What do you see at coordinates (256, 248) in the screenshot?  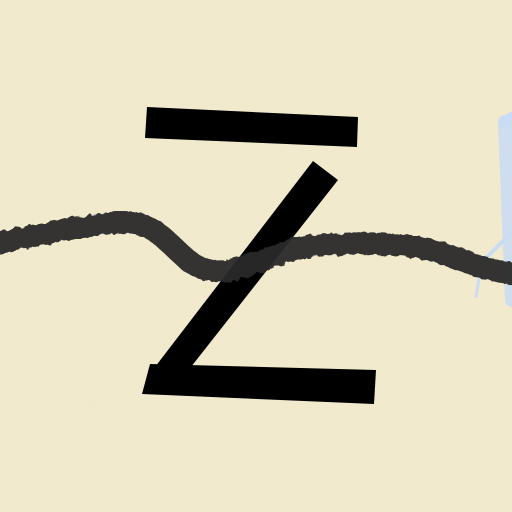 I see `noise-stroke` at bounding box center [256, 248].